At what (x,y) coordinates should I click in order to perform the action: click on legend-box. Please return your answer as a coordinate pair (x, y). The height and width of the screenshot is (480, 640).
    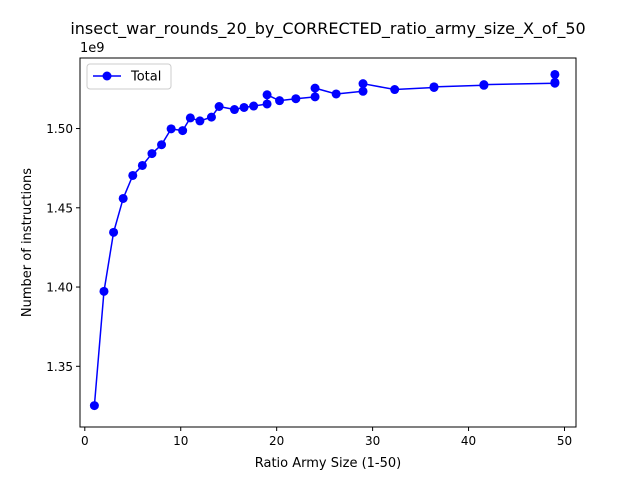
    Looking at the image, I should click on (129, 76).